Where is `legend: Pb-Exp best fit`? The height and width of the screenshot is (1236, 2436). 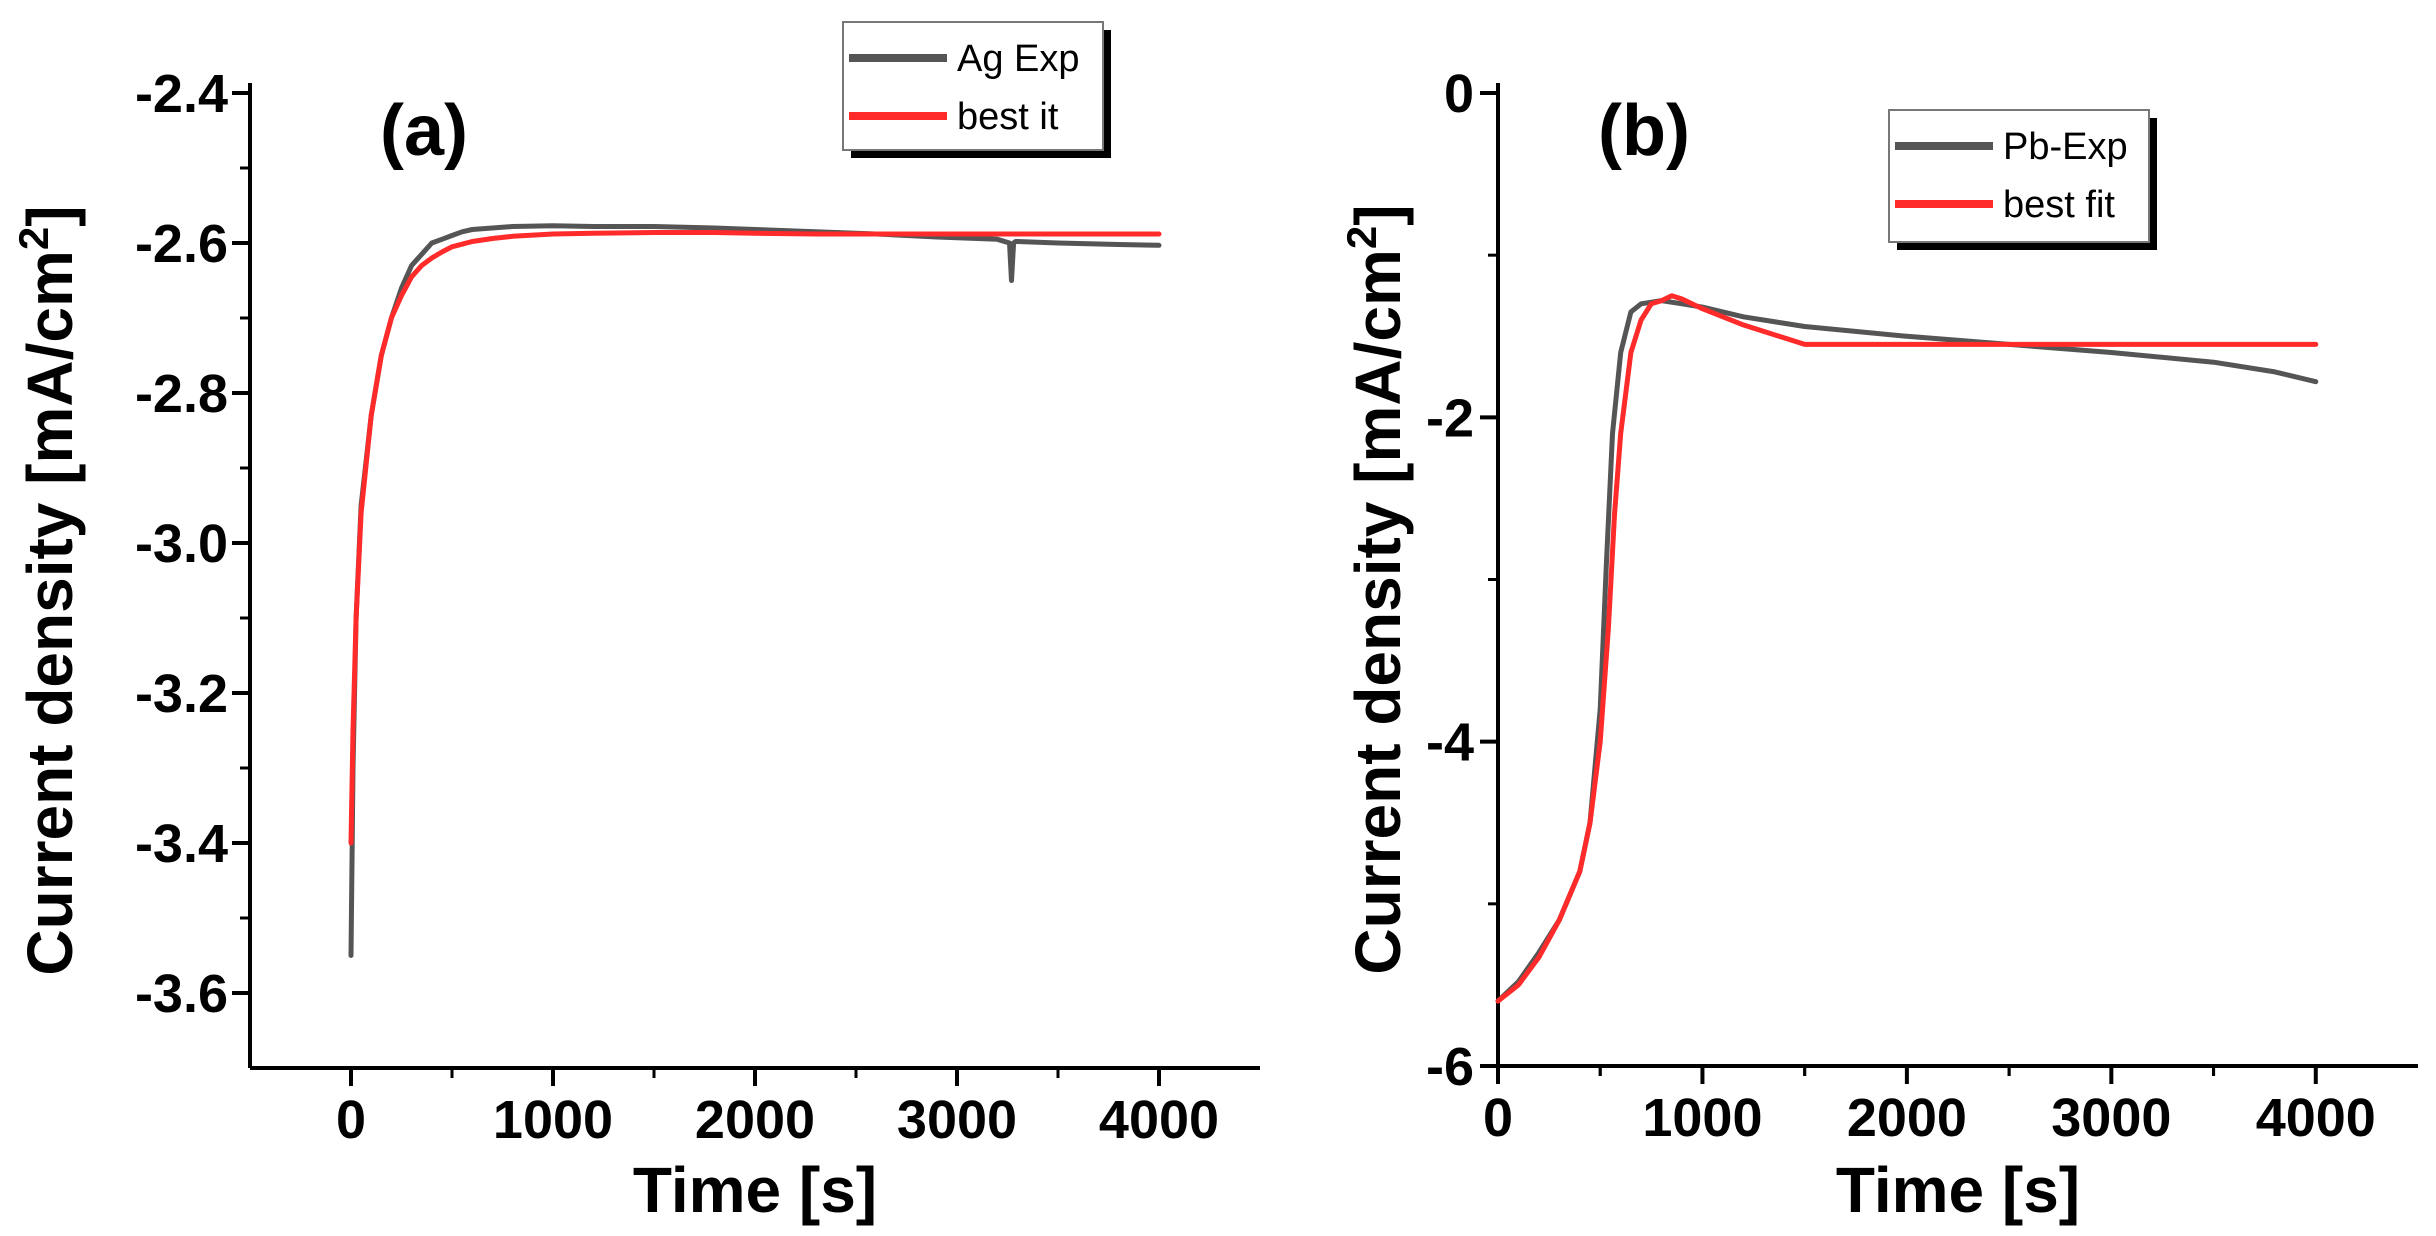 legend: Pb-Exp best fit is located at coordinates (2022, 179).